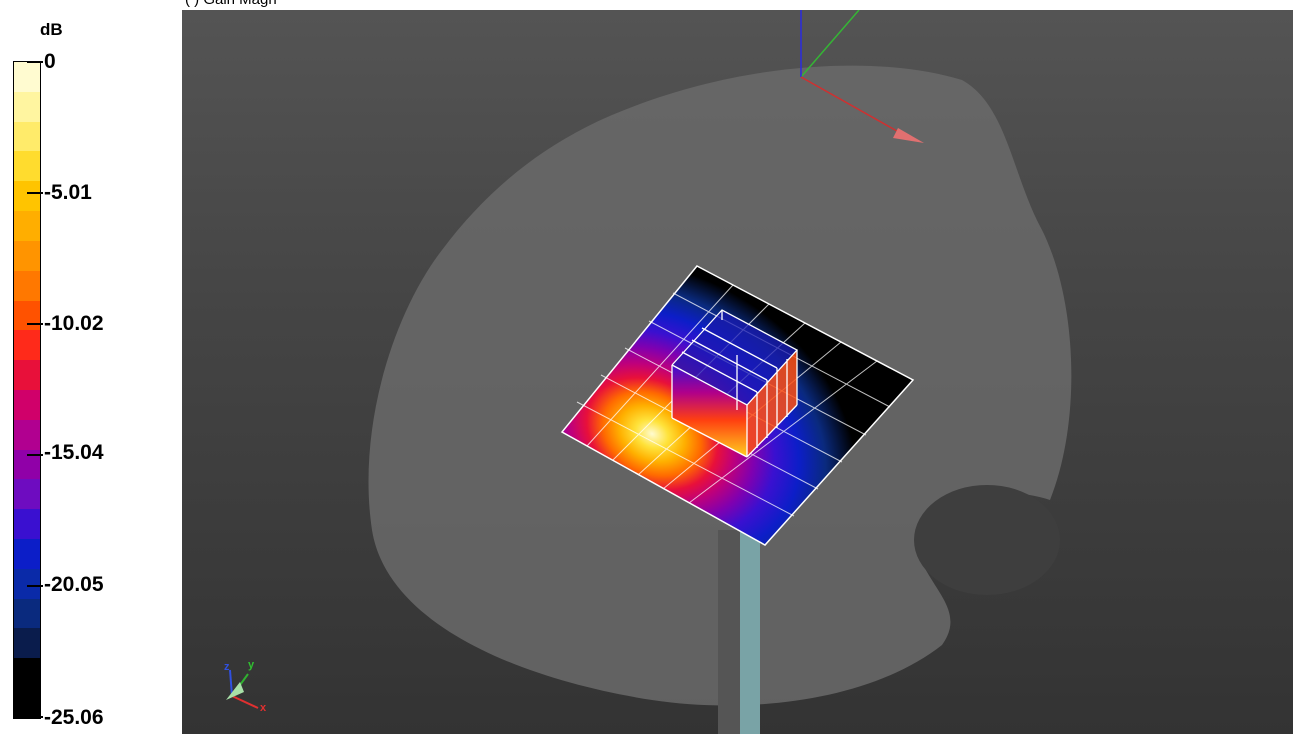 This screenshot has width=1293, height=734. Describe the element at coordinates (862, 76) in the screenshot. I see `global-axes-icon` at that location.